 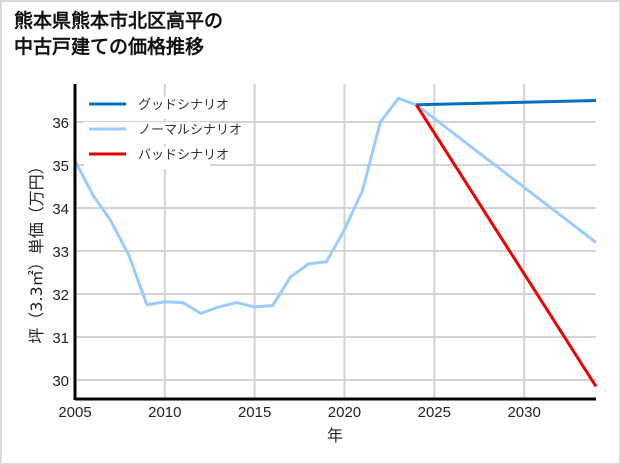 I want to click on x-tick-label: 2015, so click(x=254, y=412).